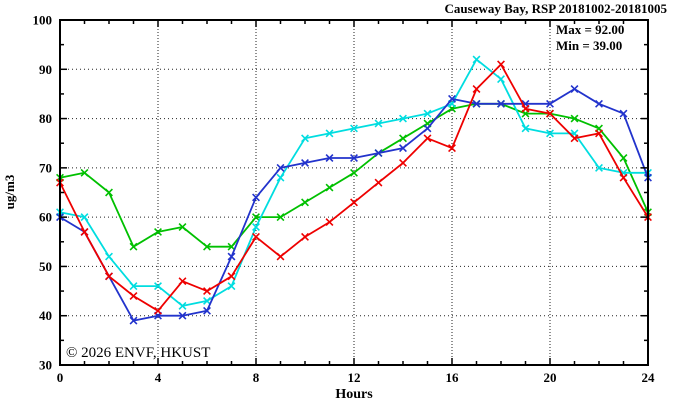 Image resolution: width=674 pixels, height=409 pixels. Describe the element at coordinates (354, 377) in the screenshot. I see `x-tick-label: 12` at that location.